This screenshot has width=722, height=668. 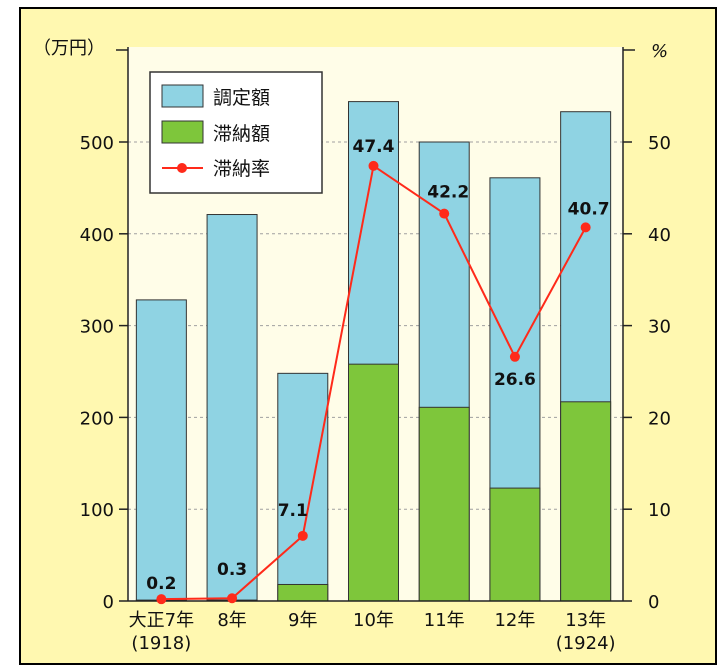 What do you see at coordinates (302, 620) in the screenshot?
I see `x-tick-label: 9年` at bounding box center [302, 620].